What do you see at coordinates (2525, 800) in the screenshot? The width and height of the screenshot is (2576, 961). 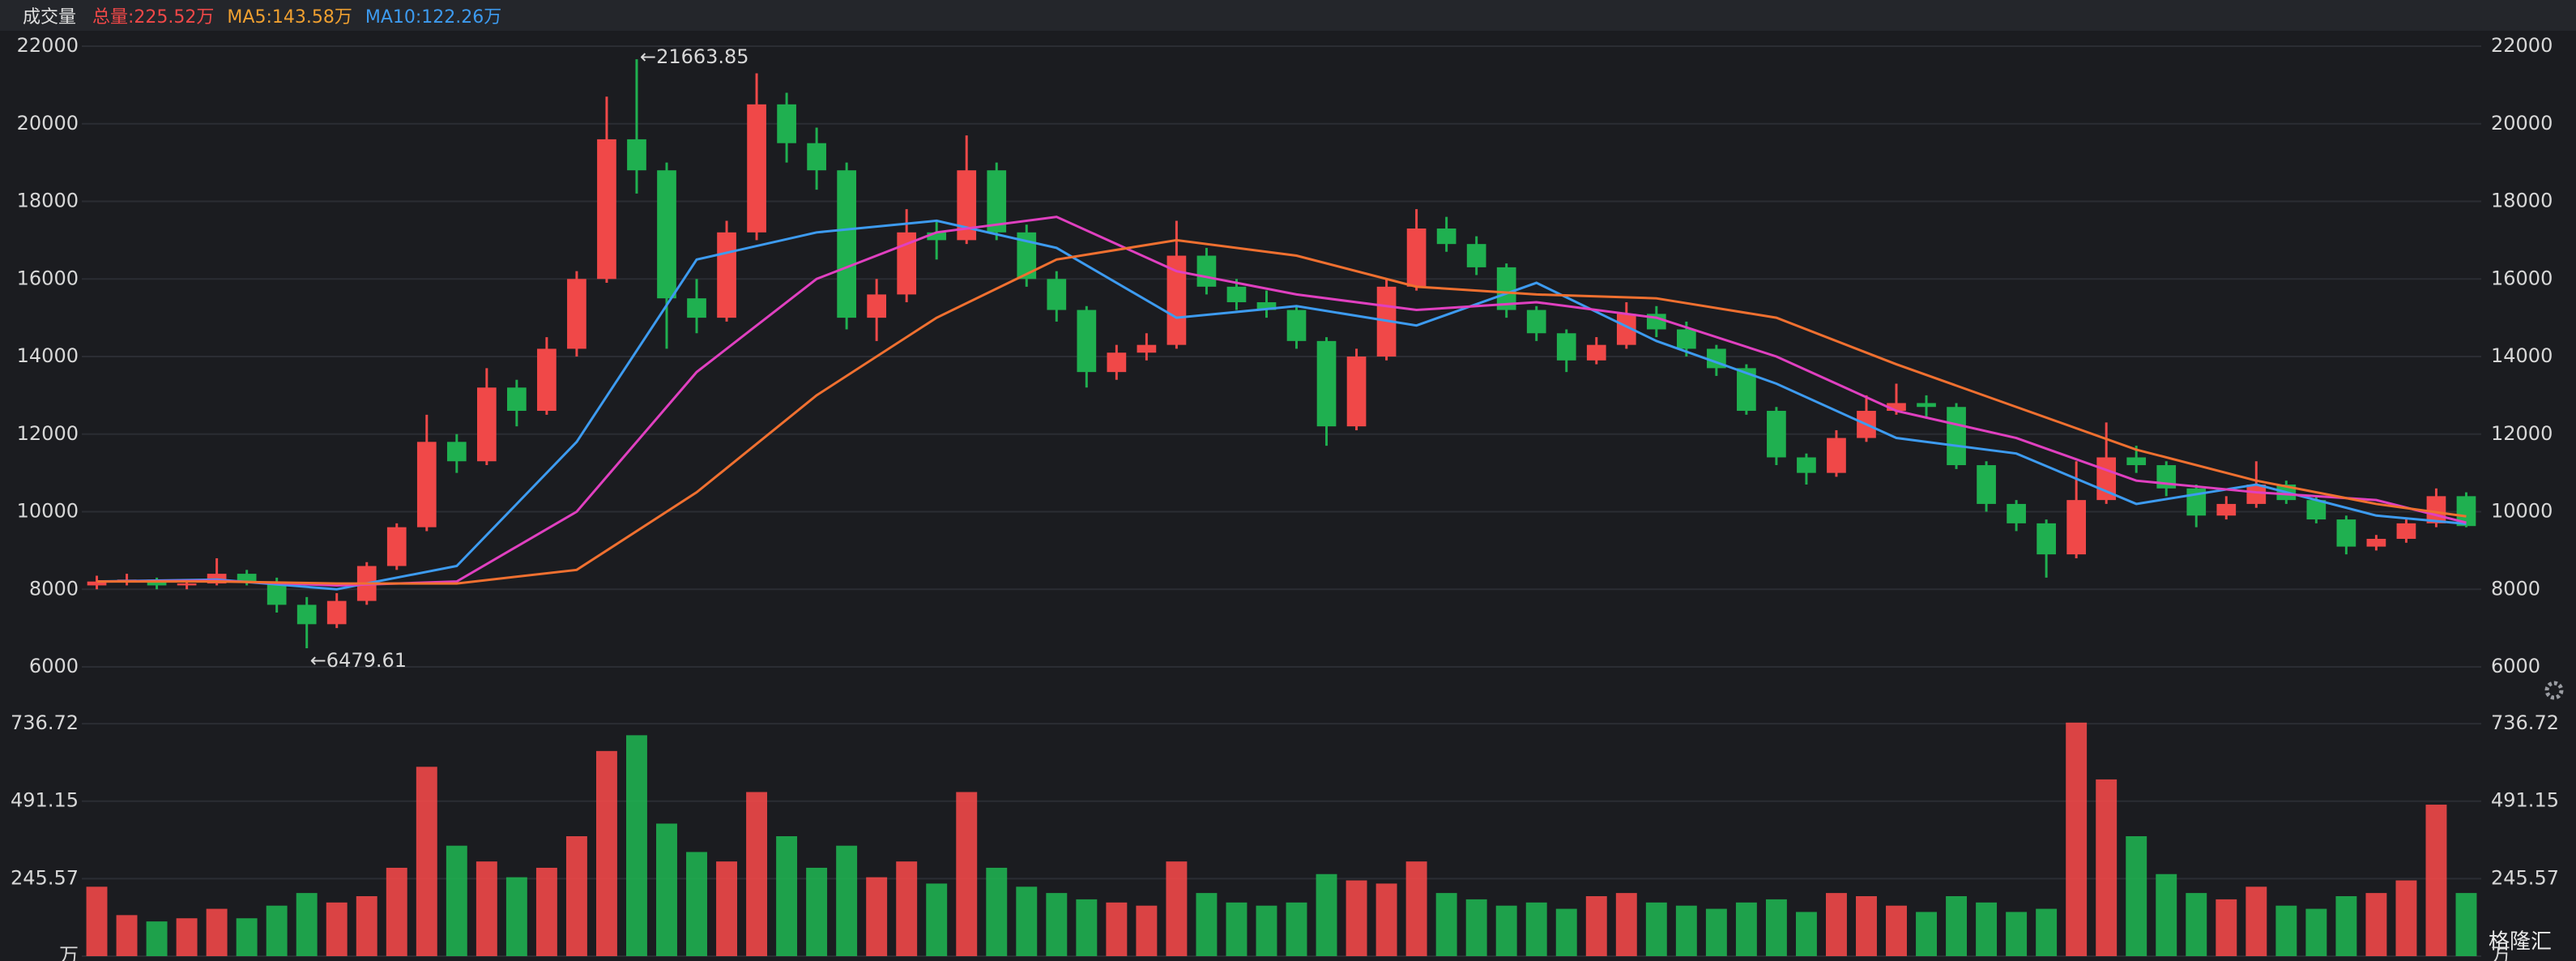 I see `y-tick-label-right: 491.15` at bounding box center [2525, 800].